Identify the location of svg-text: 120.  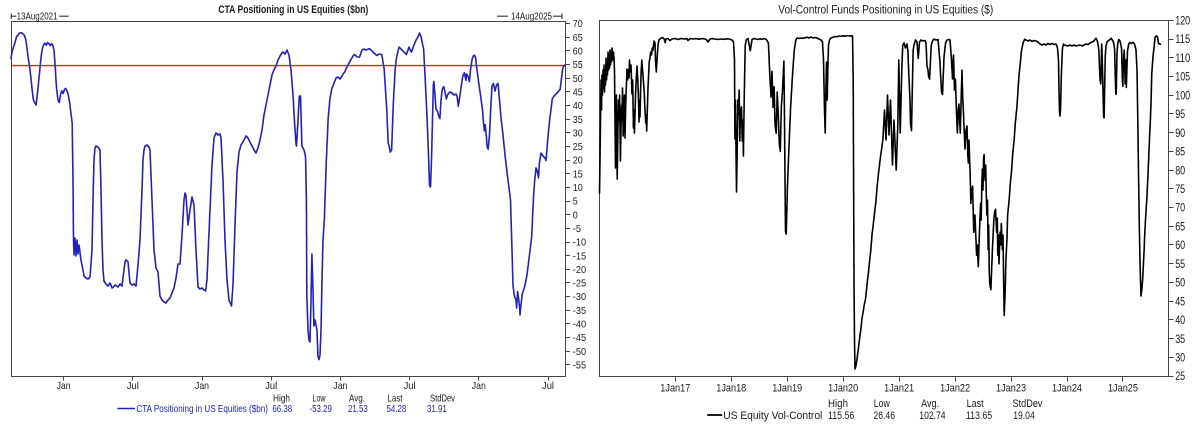
(1182, 21).